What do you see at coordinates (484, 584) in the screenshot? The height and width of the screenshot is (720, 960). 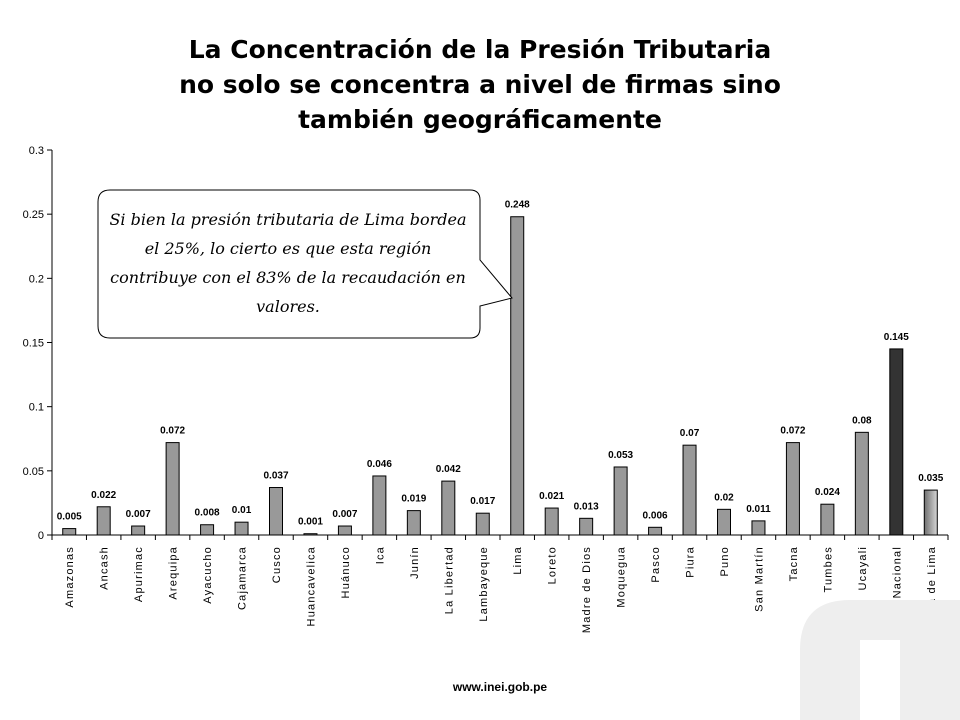 I see `category-label: Lambayeque` at bounding box center [484, 584].